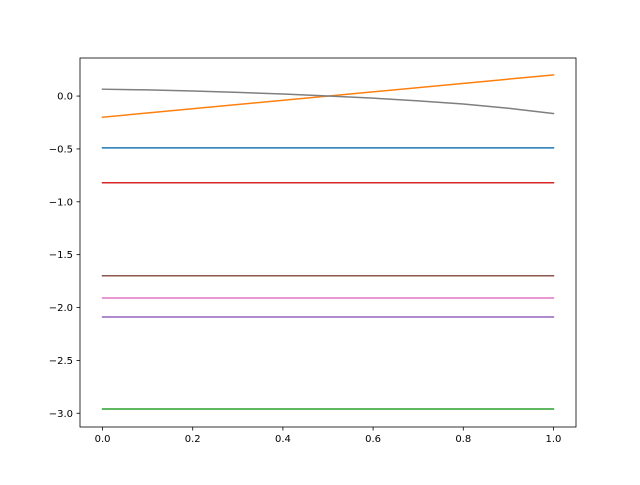 The width and height of the screenshot is (640, 485). What do you see at coordinates (103, 439) in the screenshot?
I see `x-tick-label: 0.0` at bounding box center [103, 439].